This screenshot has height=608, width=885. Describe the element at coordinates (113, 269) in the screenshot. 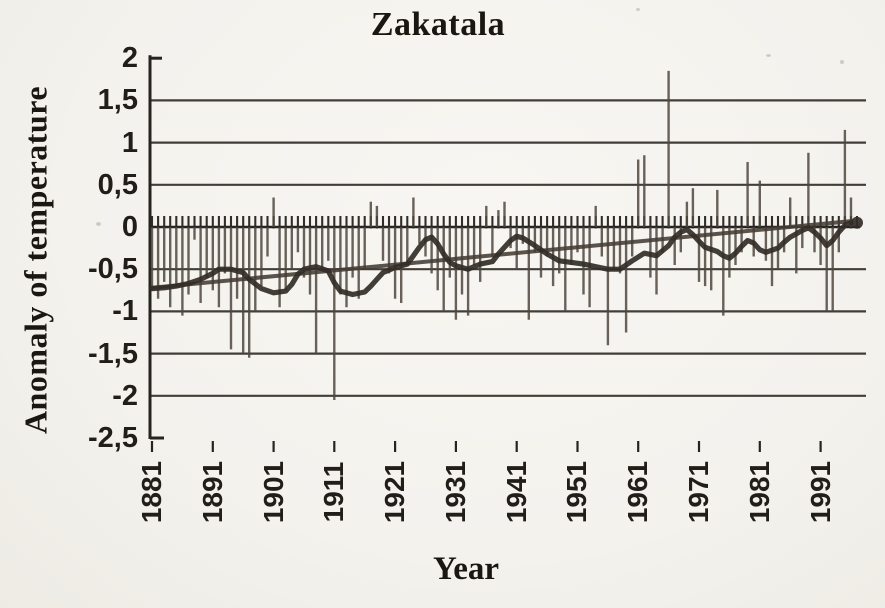

I see `y-tick-label: -0,5` at that location.